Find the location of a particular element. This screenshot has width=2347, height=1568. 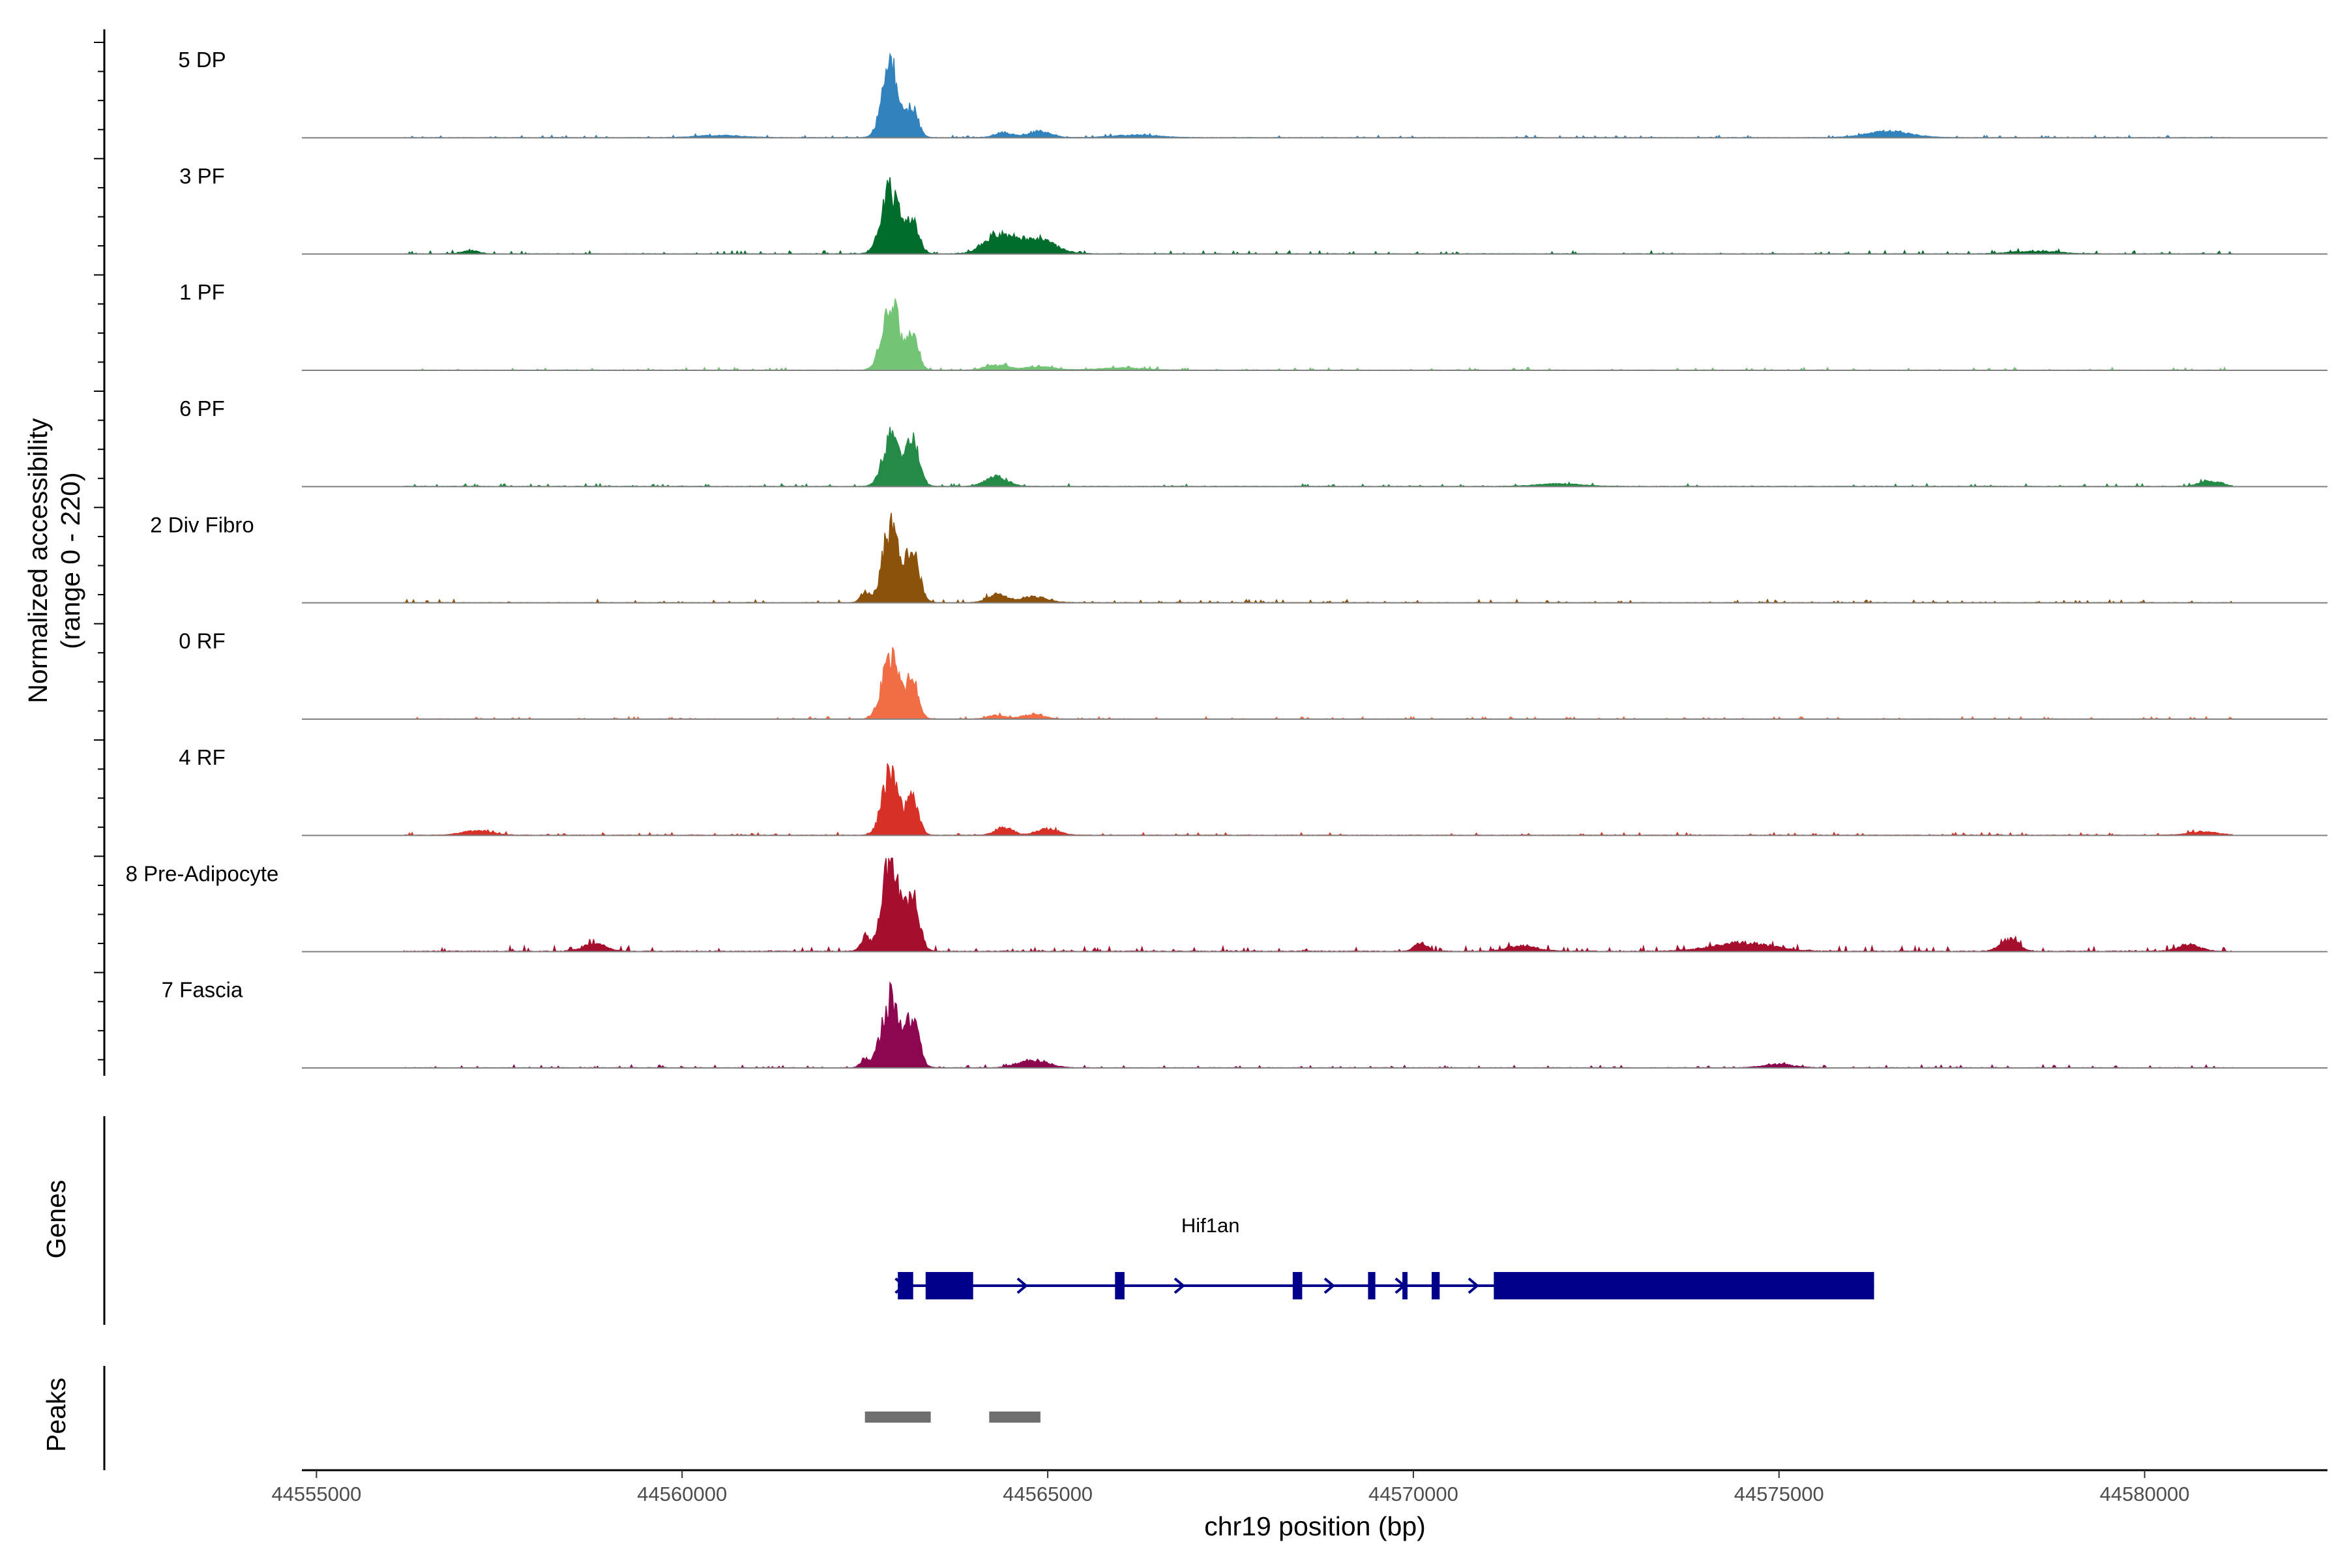

track-3: 1 PF is located at coordinates (1253, 326).